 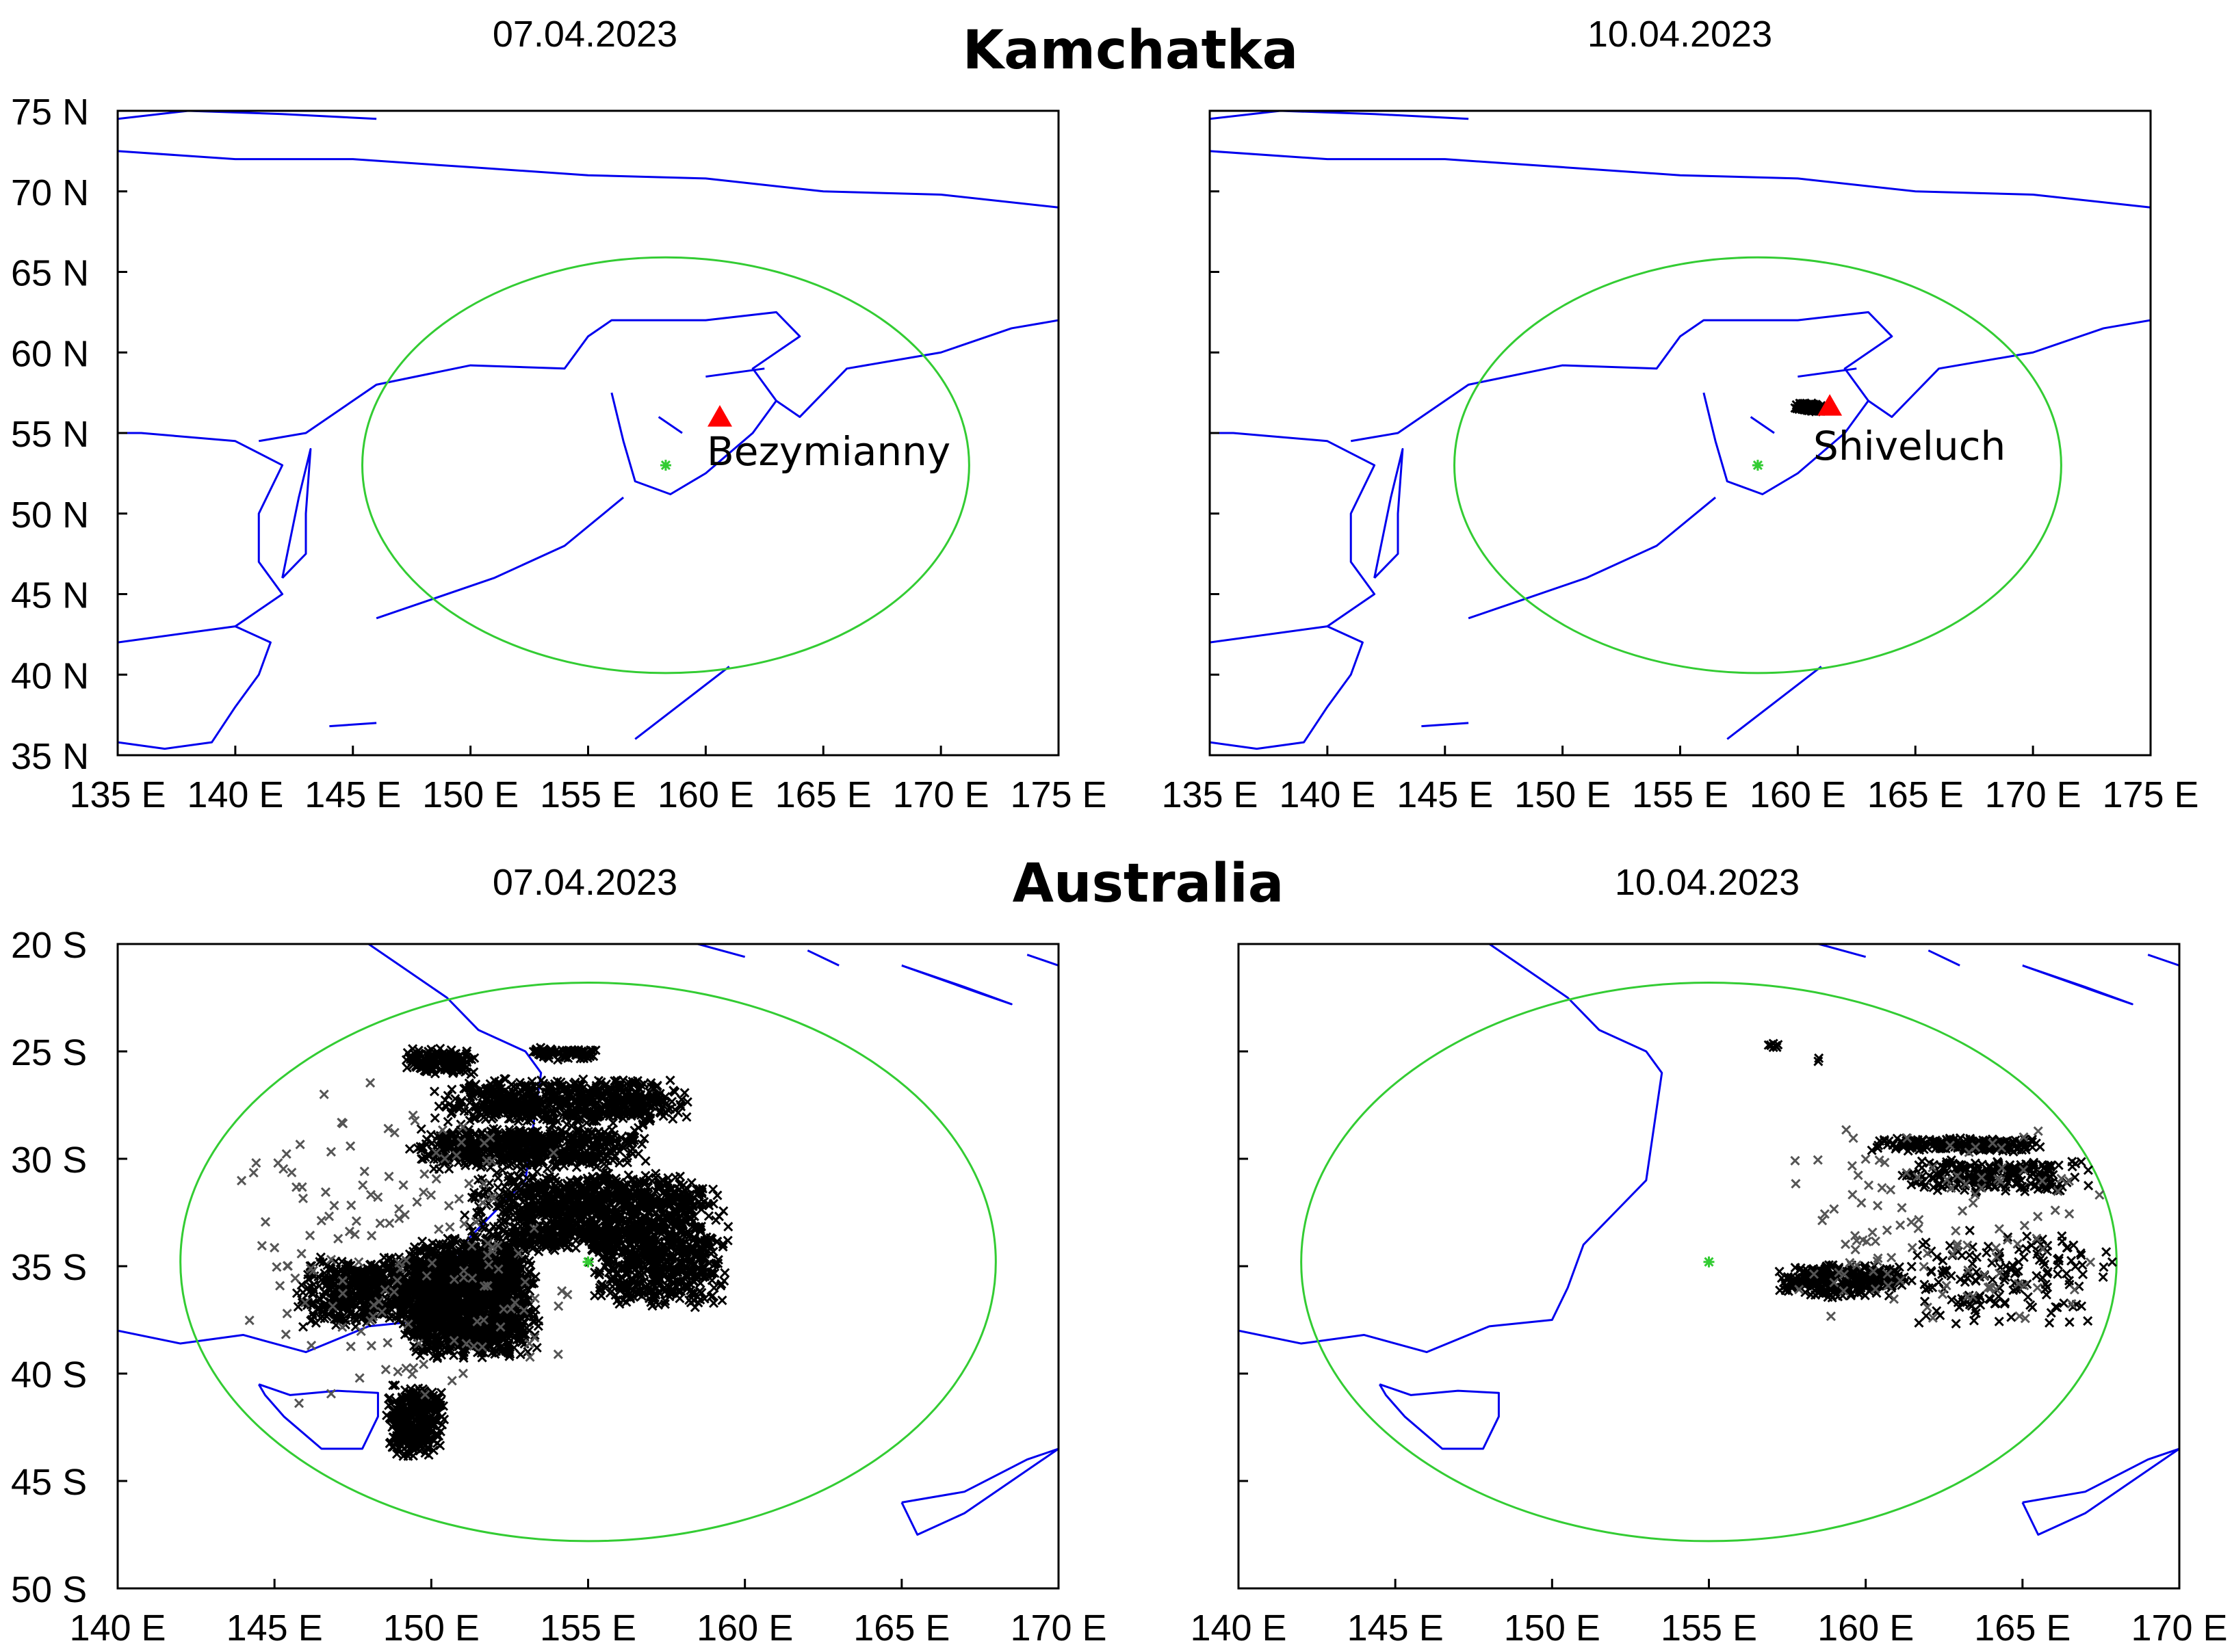 I want to click on y-tick-label: 70 N, so click(x=50, y=193).